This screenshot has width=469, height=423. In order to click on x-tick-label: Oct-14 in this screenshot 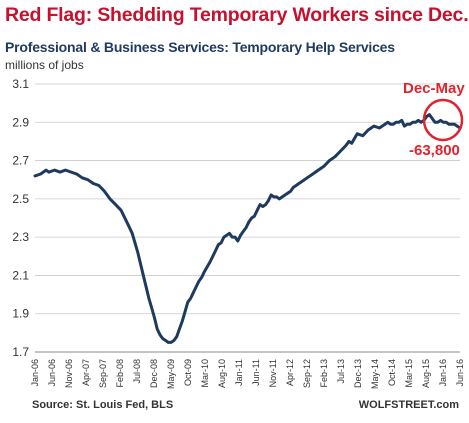, I will do `click(392, 372)`.